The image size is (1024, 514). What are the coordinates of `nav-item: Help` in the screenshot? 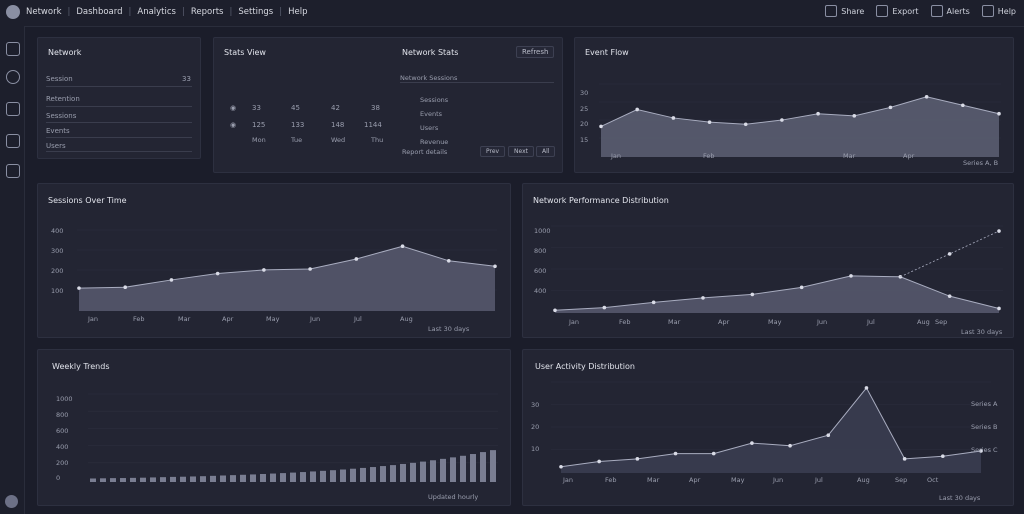 It's located at (298, 12).